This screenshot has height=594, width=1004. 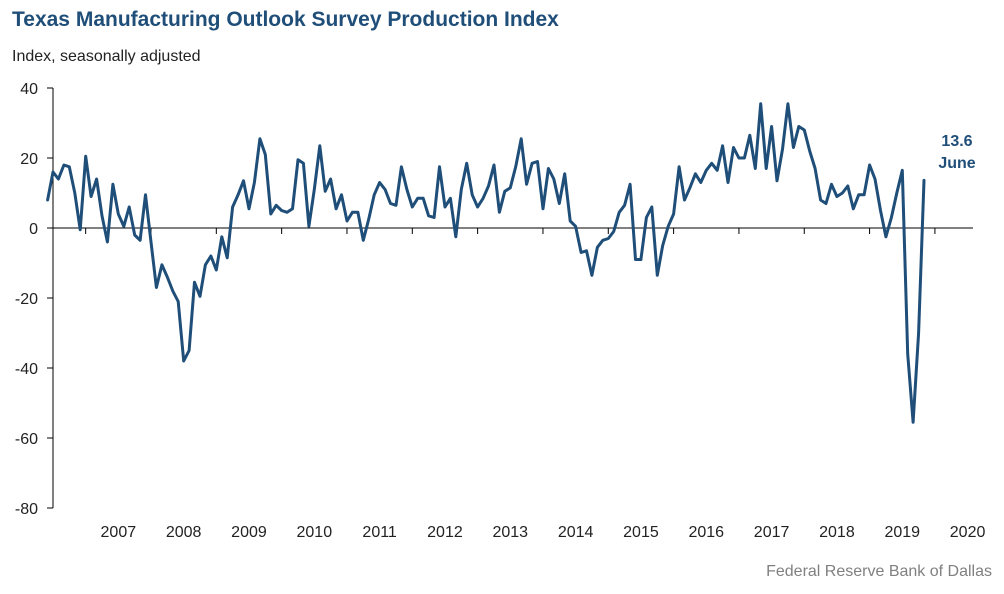 I want to click on x-tick-label: 2010, so click(x=315, y=532).